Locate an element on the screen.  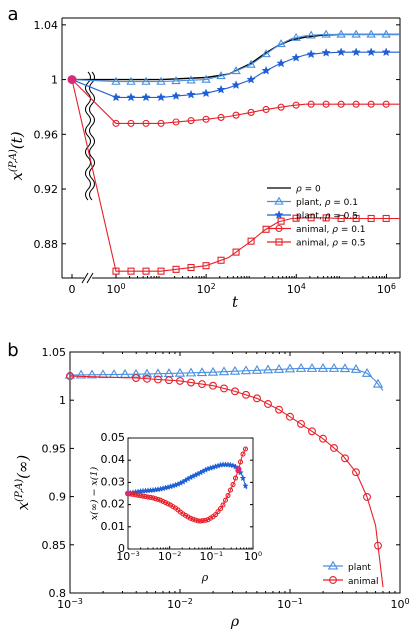
panel-a-xtick-label-exp: 4 is located at coordinates (303, 286).